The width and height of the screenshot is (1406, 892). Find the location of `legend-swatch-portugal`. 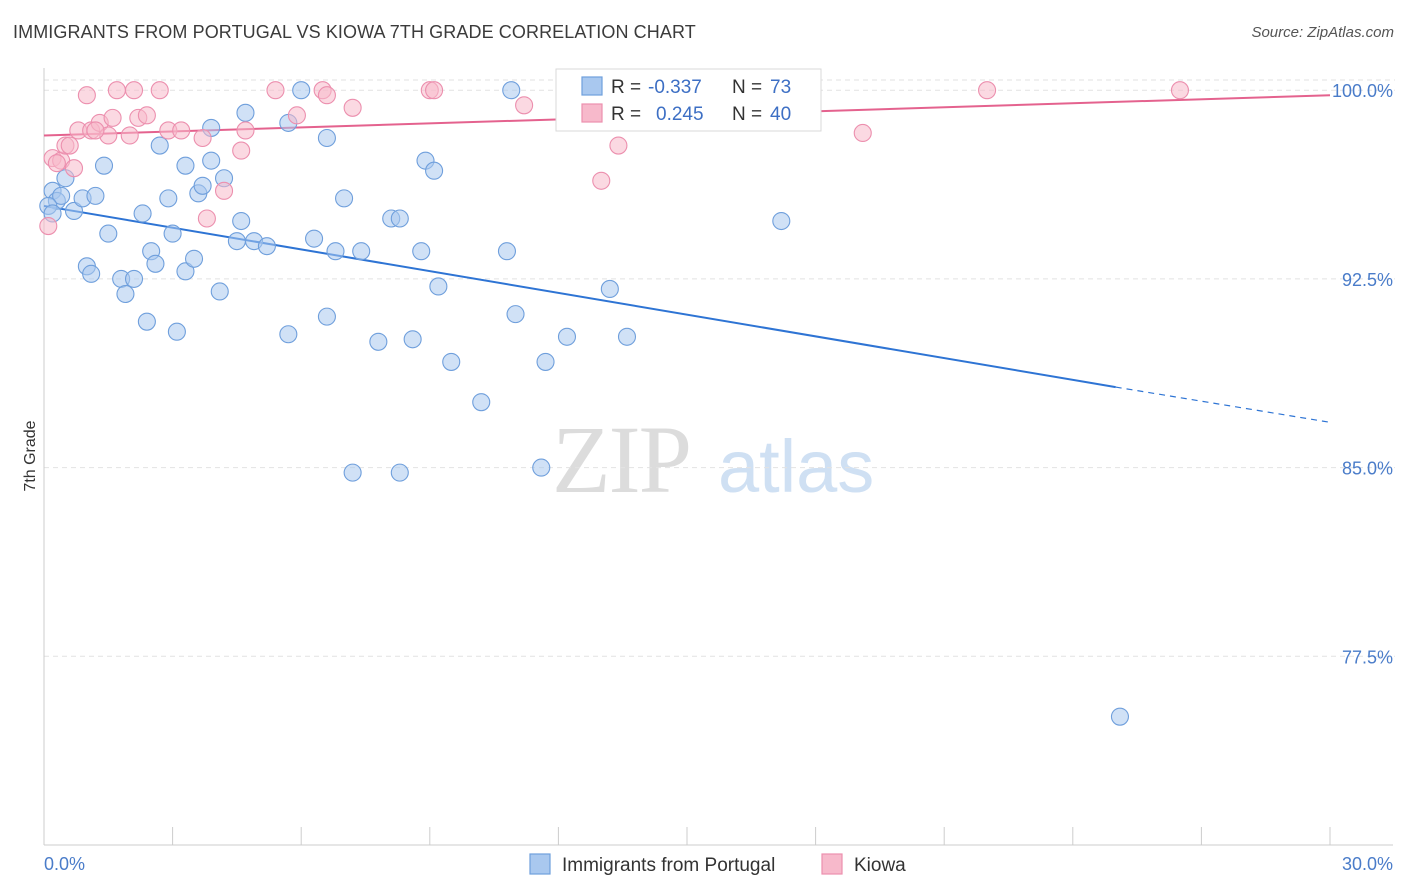

legend-swatch-portugal is located at coordinates (592, 86).